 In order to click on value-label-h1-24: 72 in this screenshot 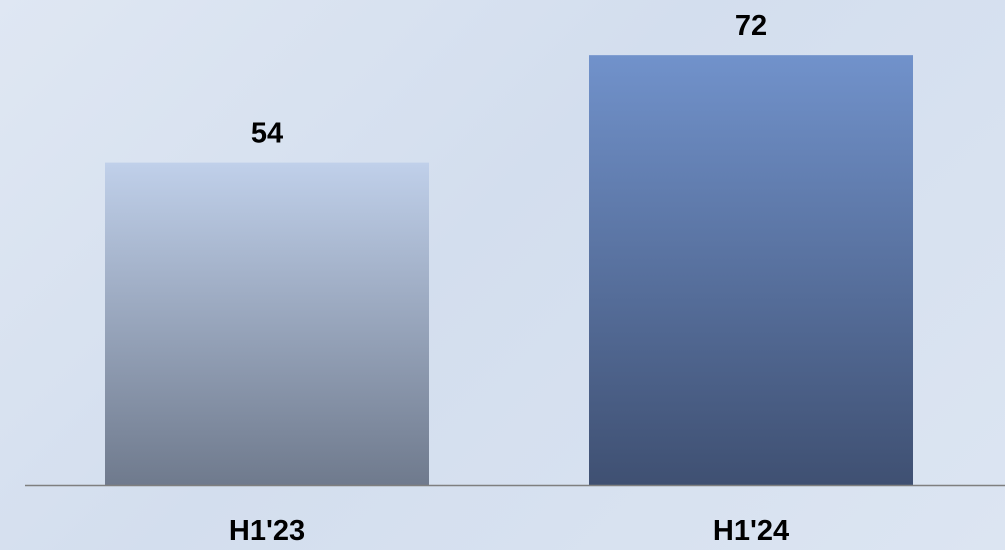, I will do `click(751, 26)`.